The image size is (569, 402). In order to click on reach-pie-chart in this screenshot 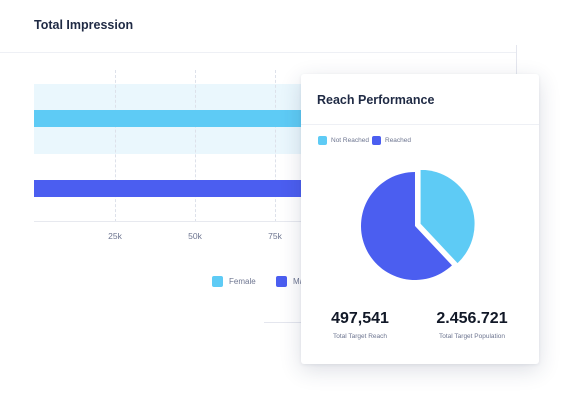, I will do `click(418, 225)`.